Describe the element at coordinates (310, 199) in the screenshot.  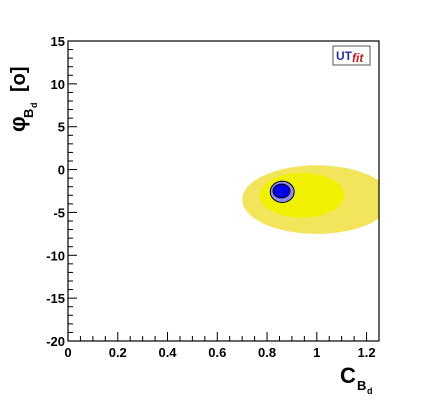
I see `contour-regions` at that location.